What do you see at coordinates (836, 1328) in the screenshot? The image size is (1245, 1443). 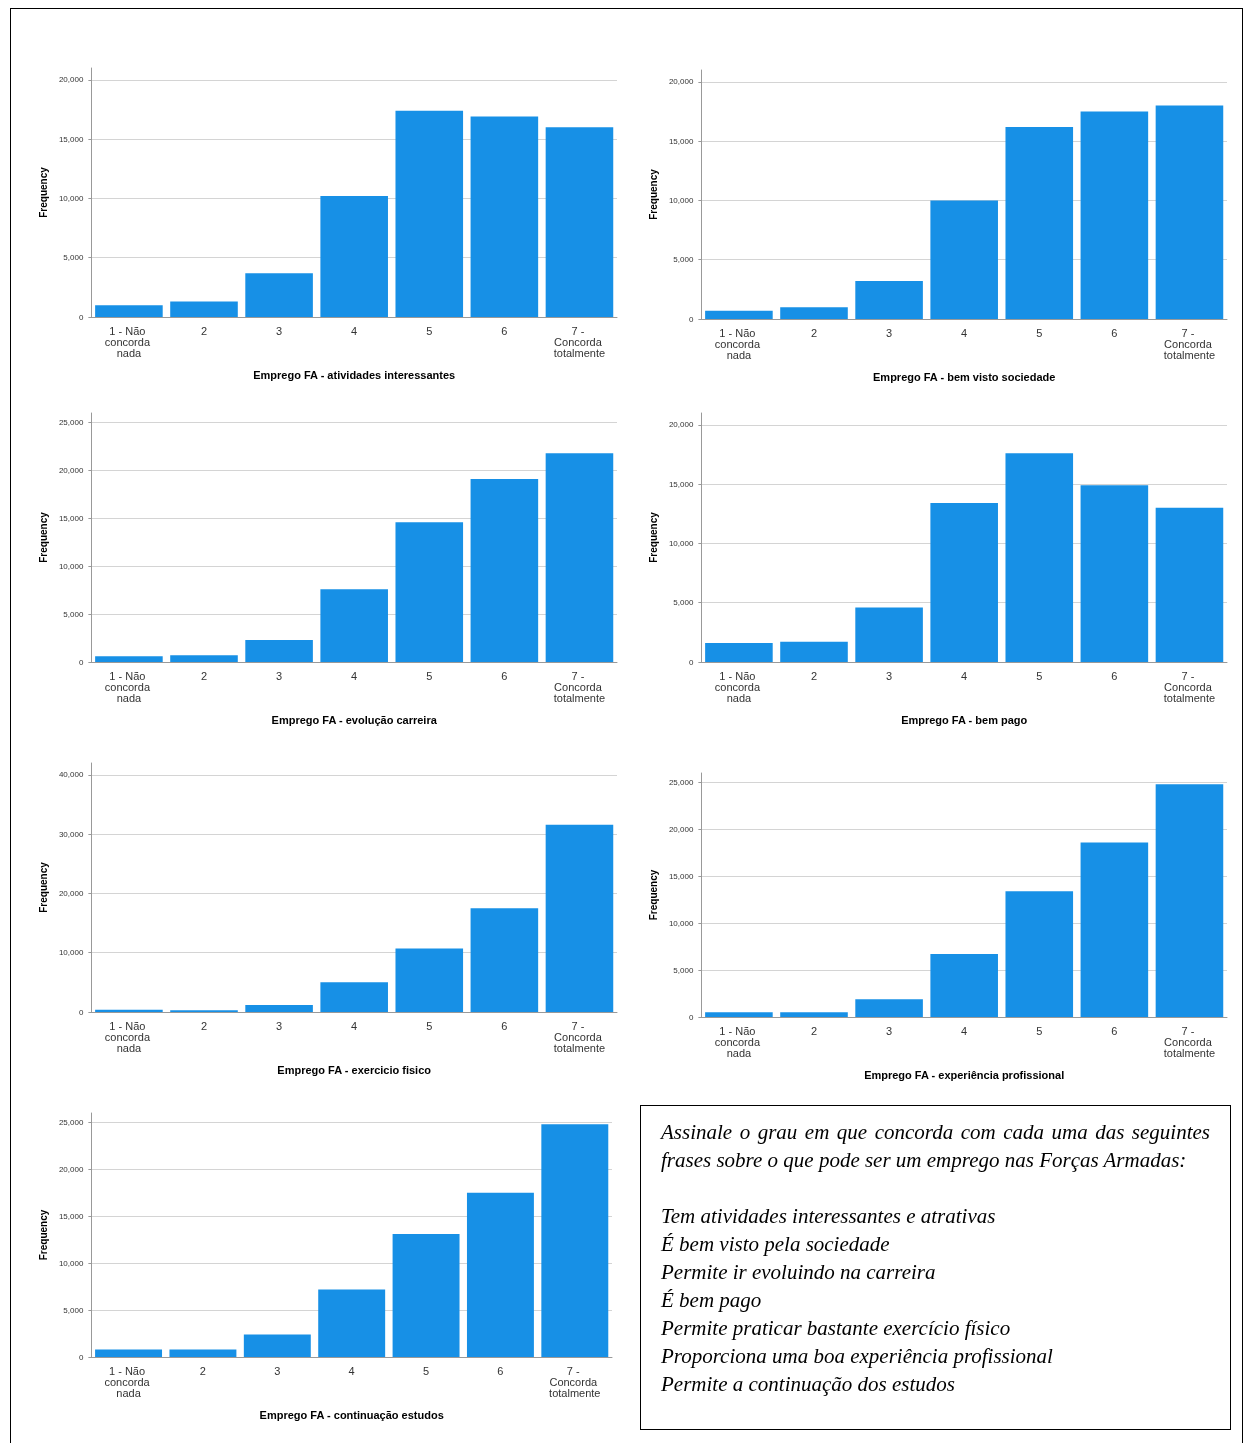 I see `text: Permite praticar bastante exercício físico` at bounding box center [836, 1328].